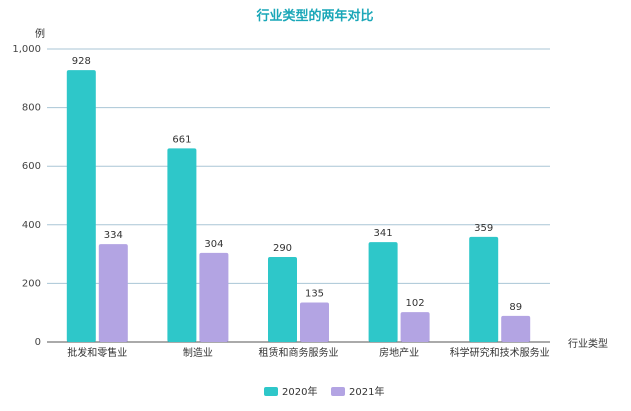  What do you see at coordinates (31, 283) in the screenshot?
I see `y-tick-label: 200` at bounding box center [31, 283].